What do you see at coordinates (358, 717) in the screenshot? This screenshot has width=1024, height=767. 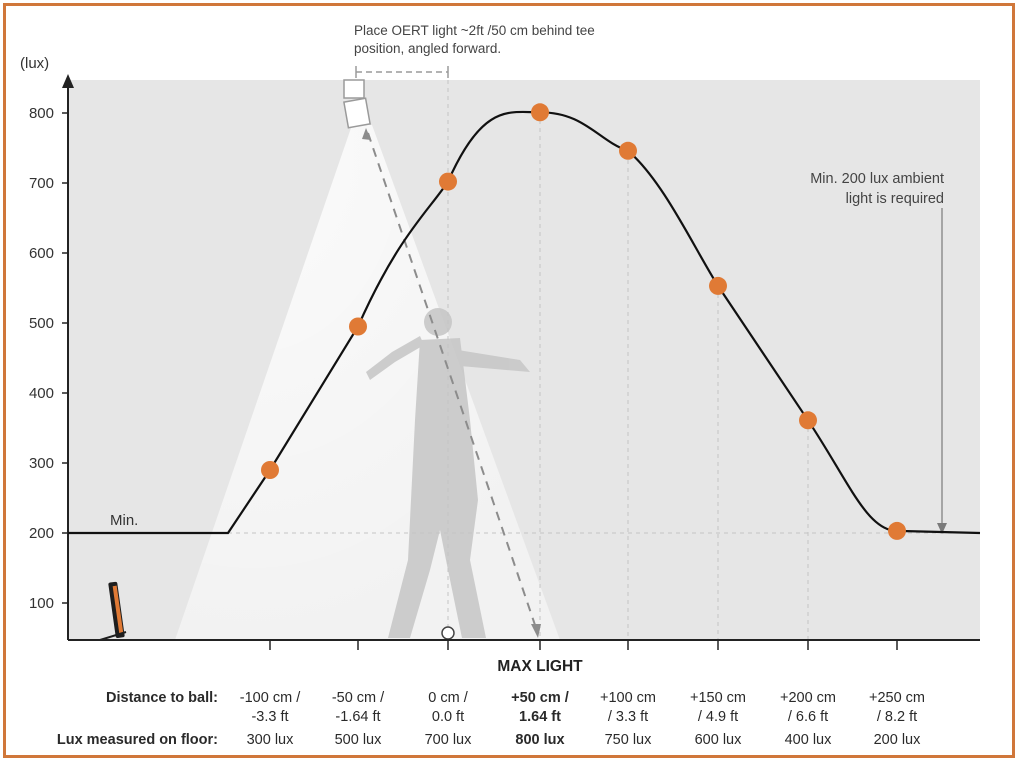 I see `table-cell-dist2: -1.64 ft` at bounding box center [358, 717].